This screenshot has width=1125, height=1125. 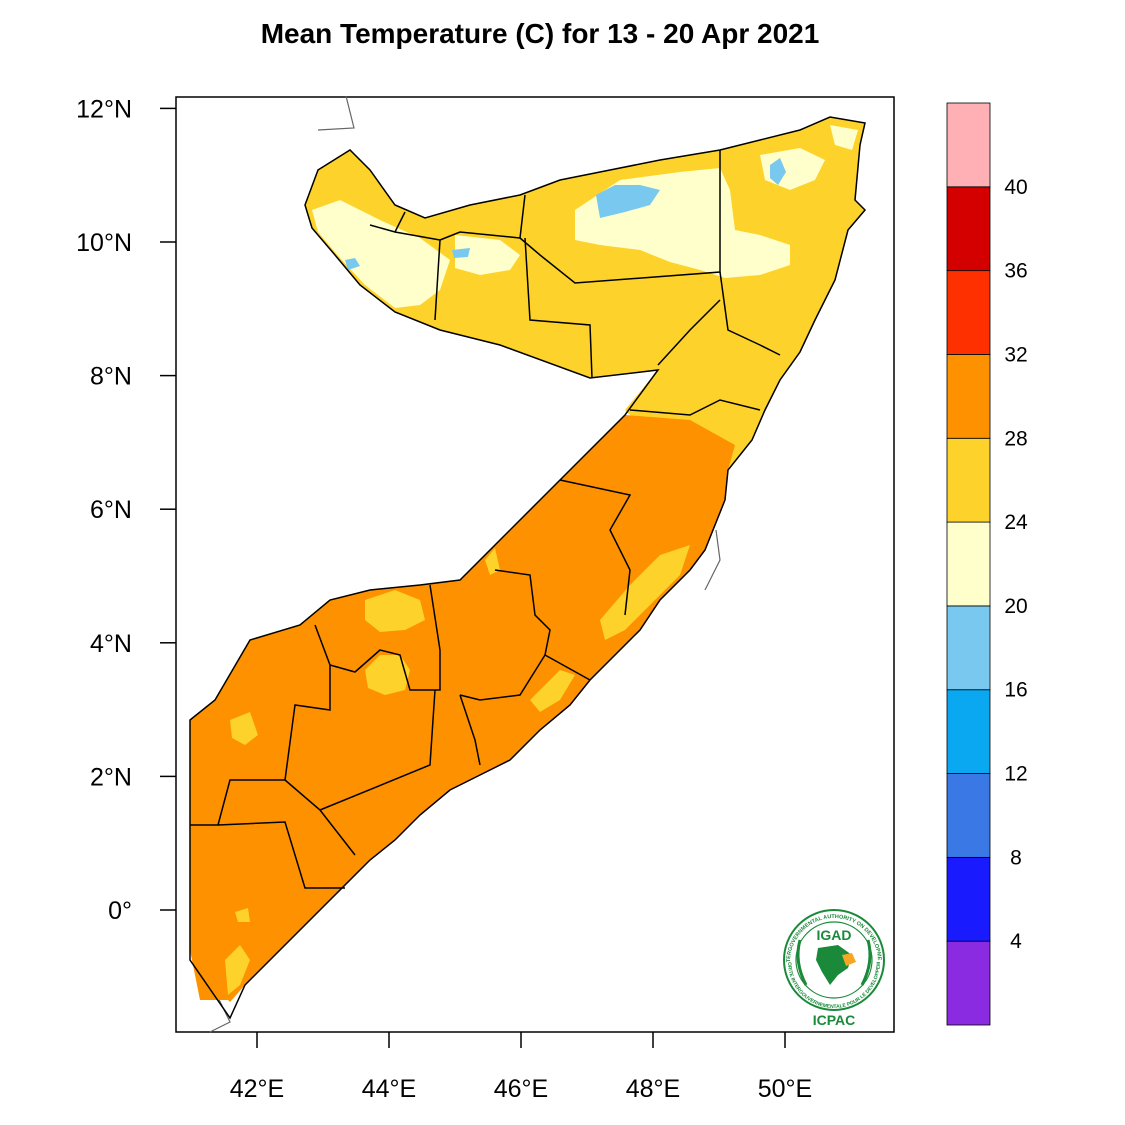 What do you see at coordinates (104, 109) in the screenshot?
I see `y-tick-label: 12°N` at bounding box center [104, 109].